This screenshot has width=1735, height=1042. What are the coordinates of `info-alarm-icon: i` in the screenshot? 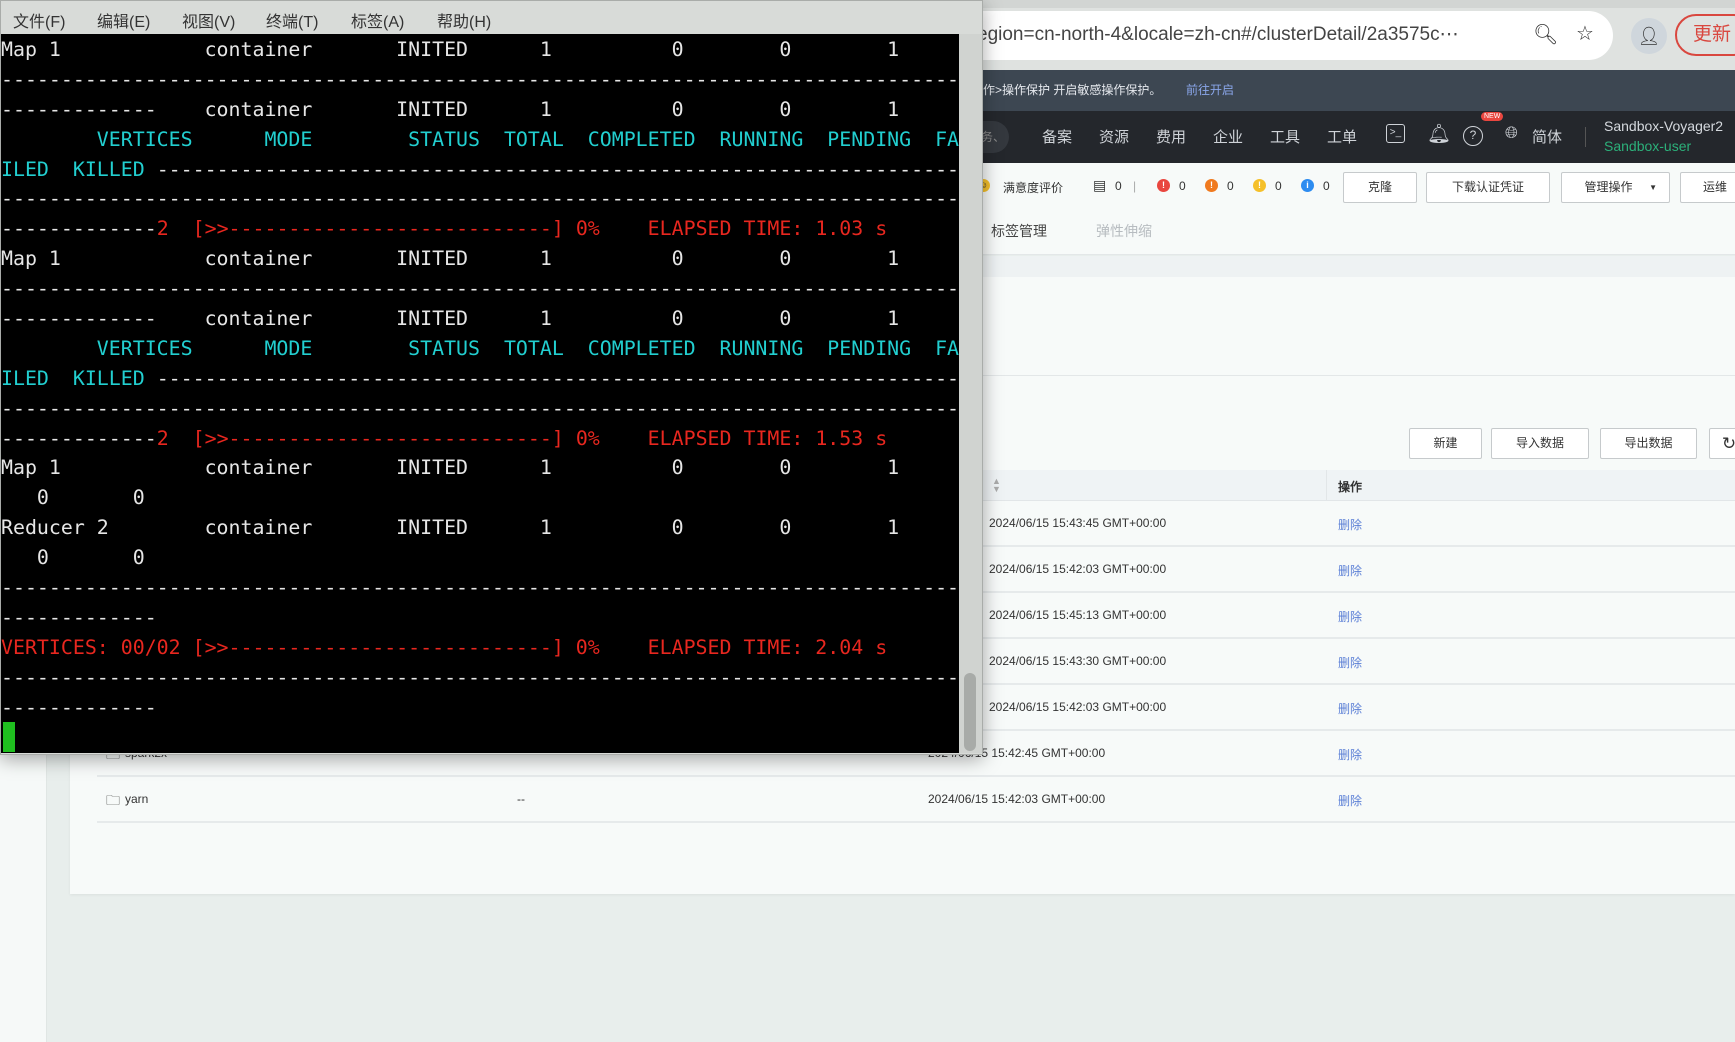 It's located at (1307, 185).